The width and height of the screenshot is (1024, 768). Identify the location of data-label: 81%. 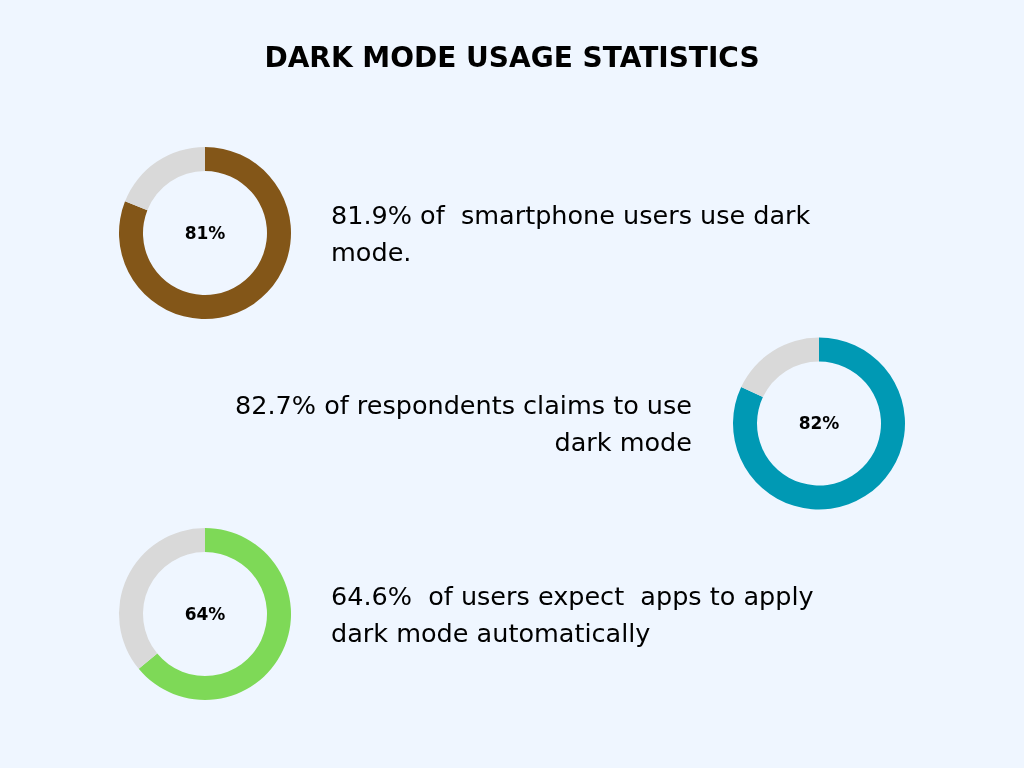
(205, 232).